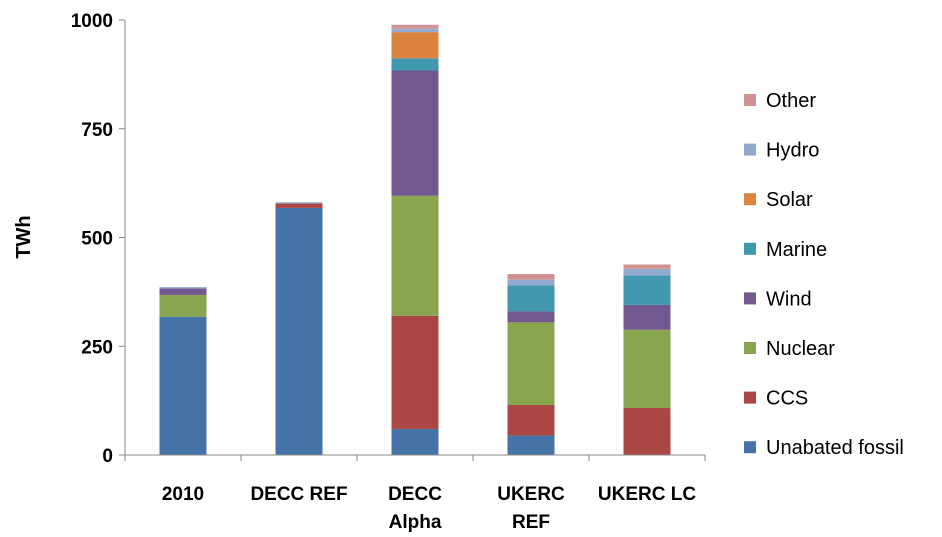  I want to click on x-category-label: DECC REF, so click(298, 494).